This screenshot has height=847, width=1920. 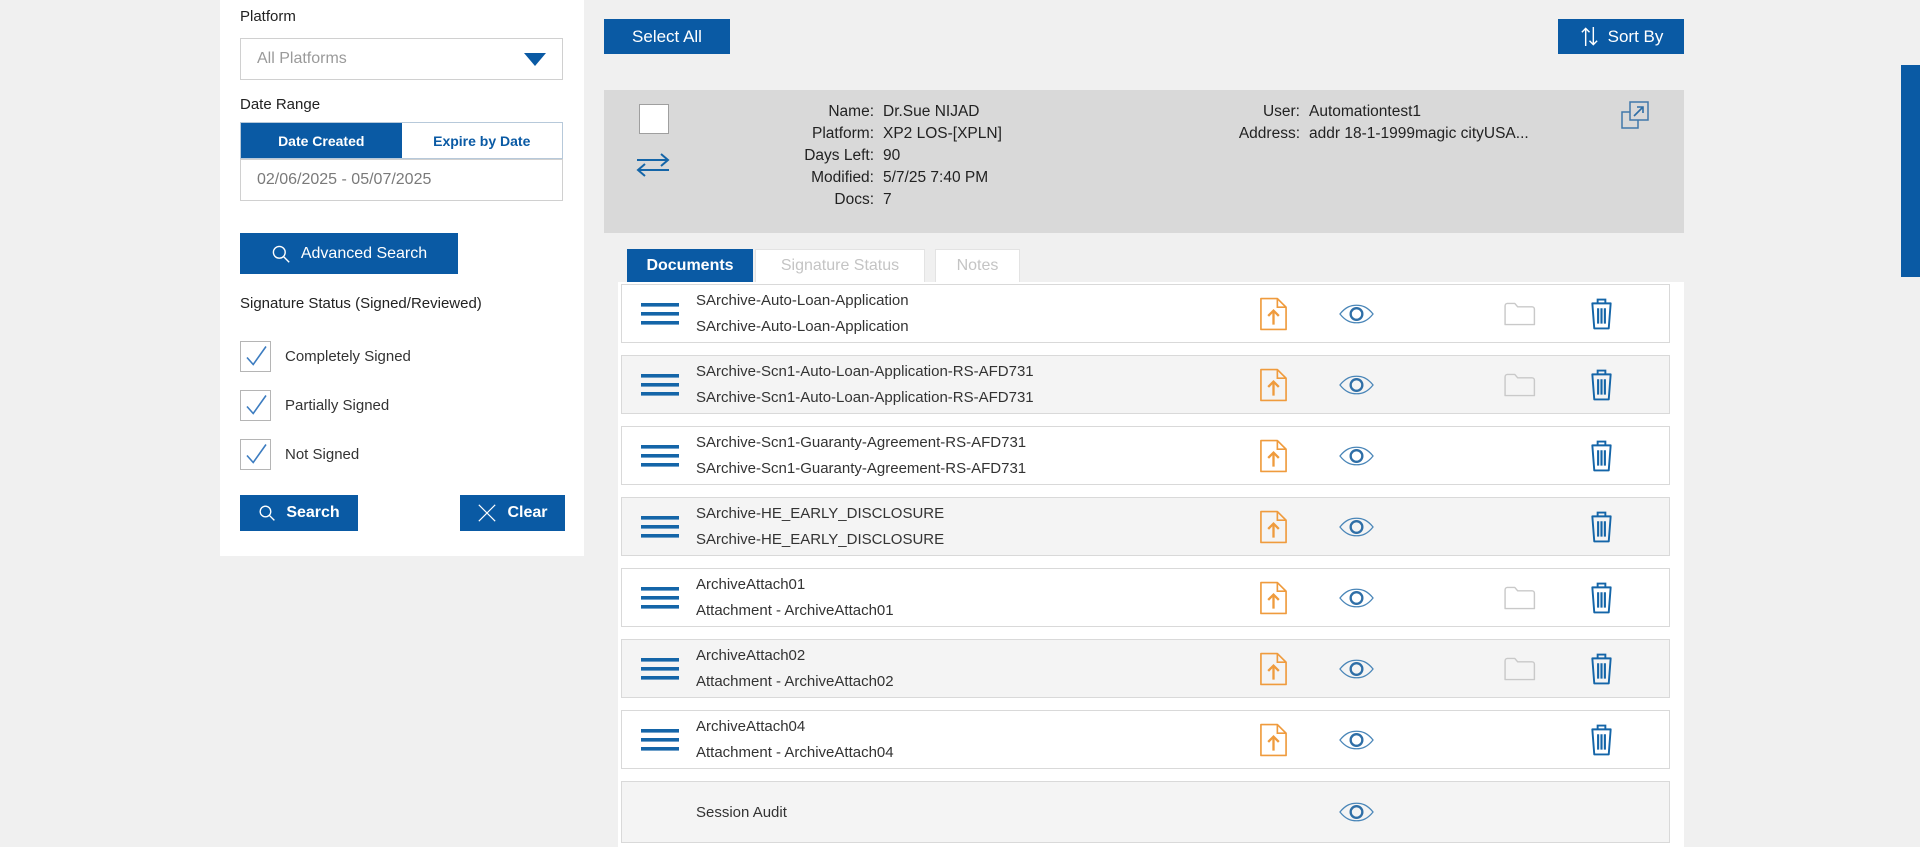 I want to click on swap-arrows-icon, so click(x=653, y=167).